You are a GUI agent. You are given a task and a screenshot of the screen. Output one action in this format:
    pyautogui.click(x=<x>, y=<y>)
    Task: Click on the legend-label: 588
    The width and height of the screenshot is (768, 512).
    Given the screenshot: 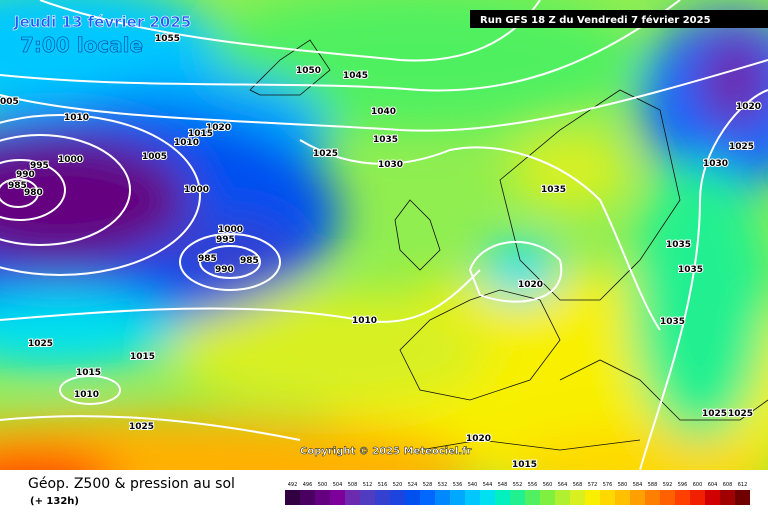 What is the action you would take?
    pyautogui.click(x=653, y=485)
    